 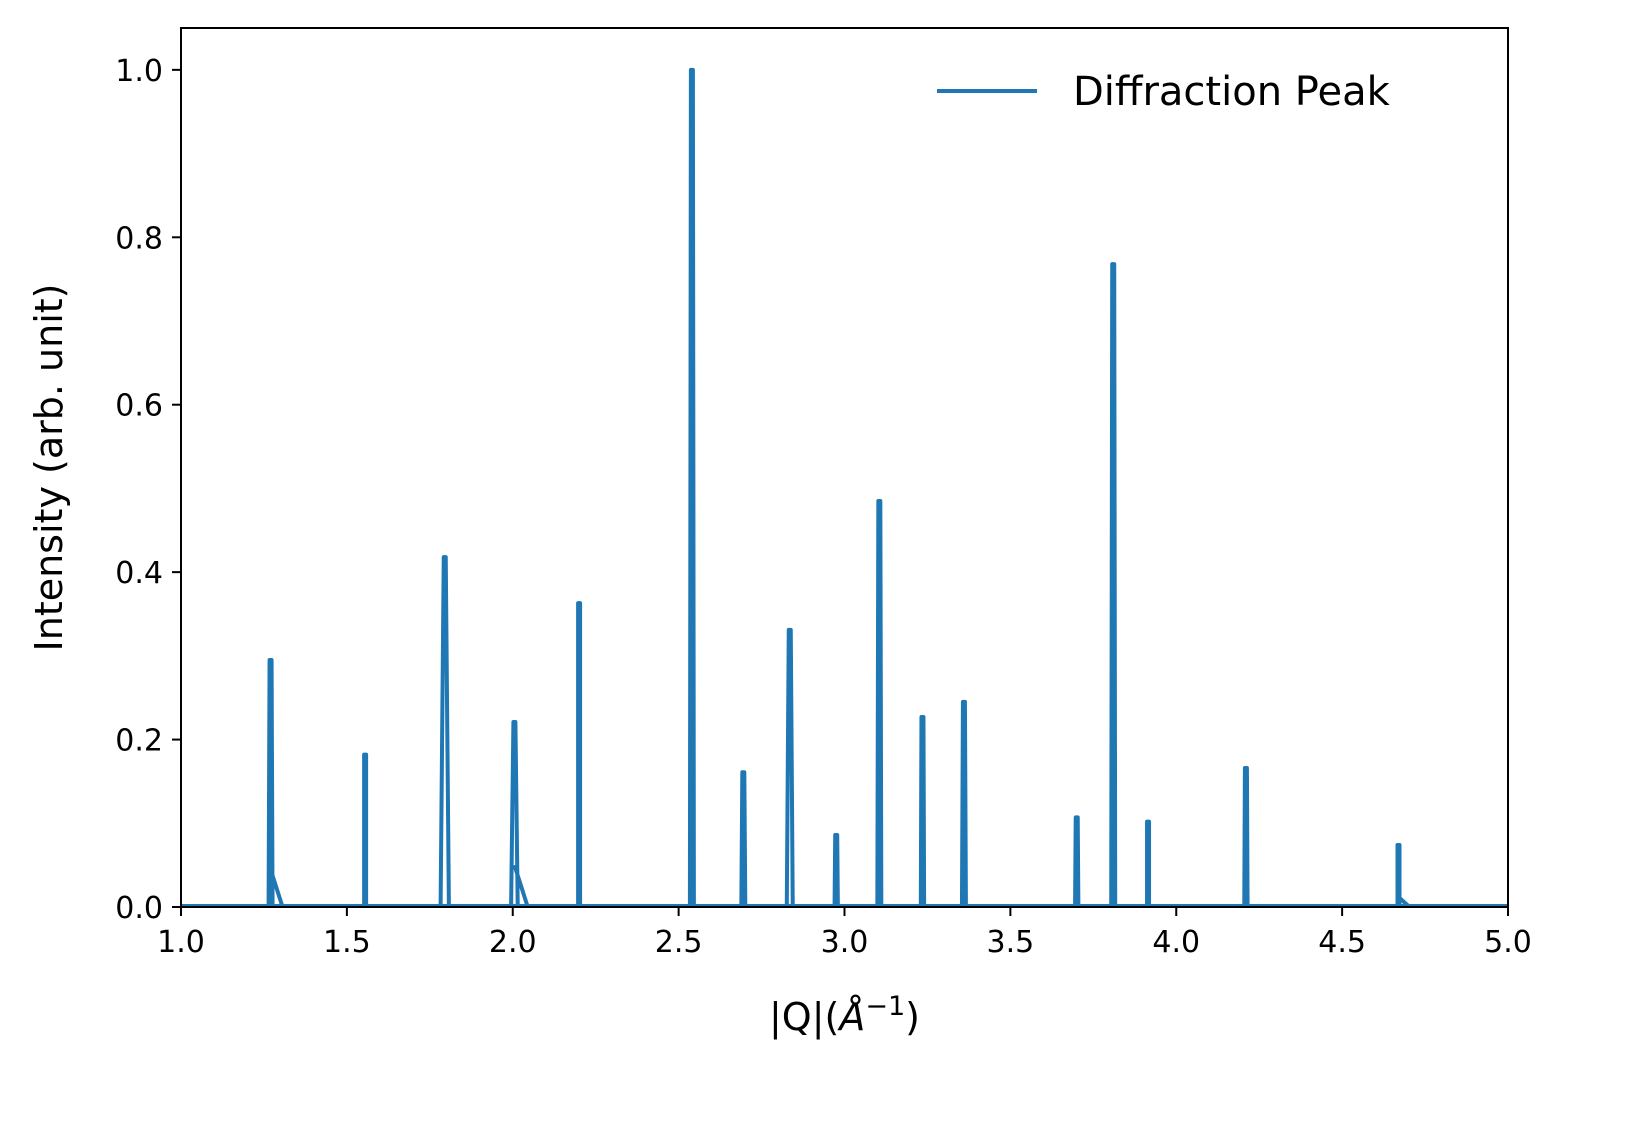 I want to click on x-tick-label: 3.5, so click(x=1011, y=942).